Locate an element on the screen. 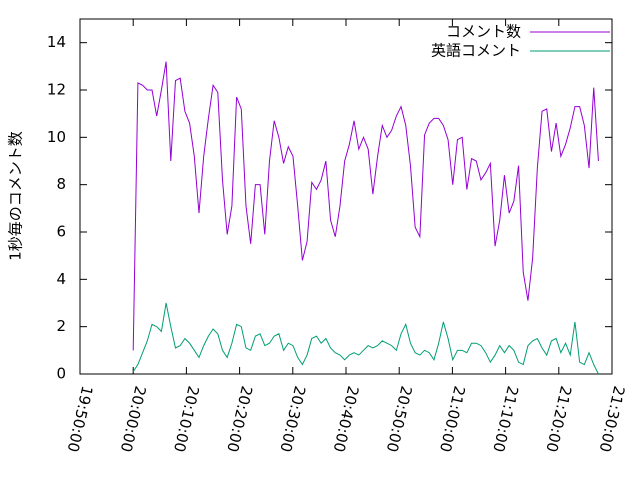 Image resolution: width=640 pixels, height=480 pixels. x-tick-label: 20:00:00 is located at coordinates (133, 419).